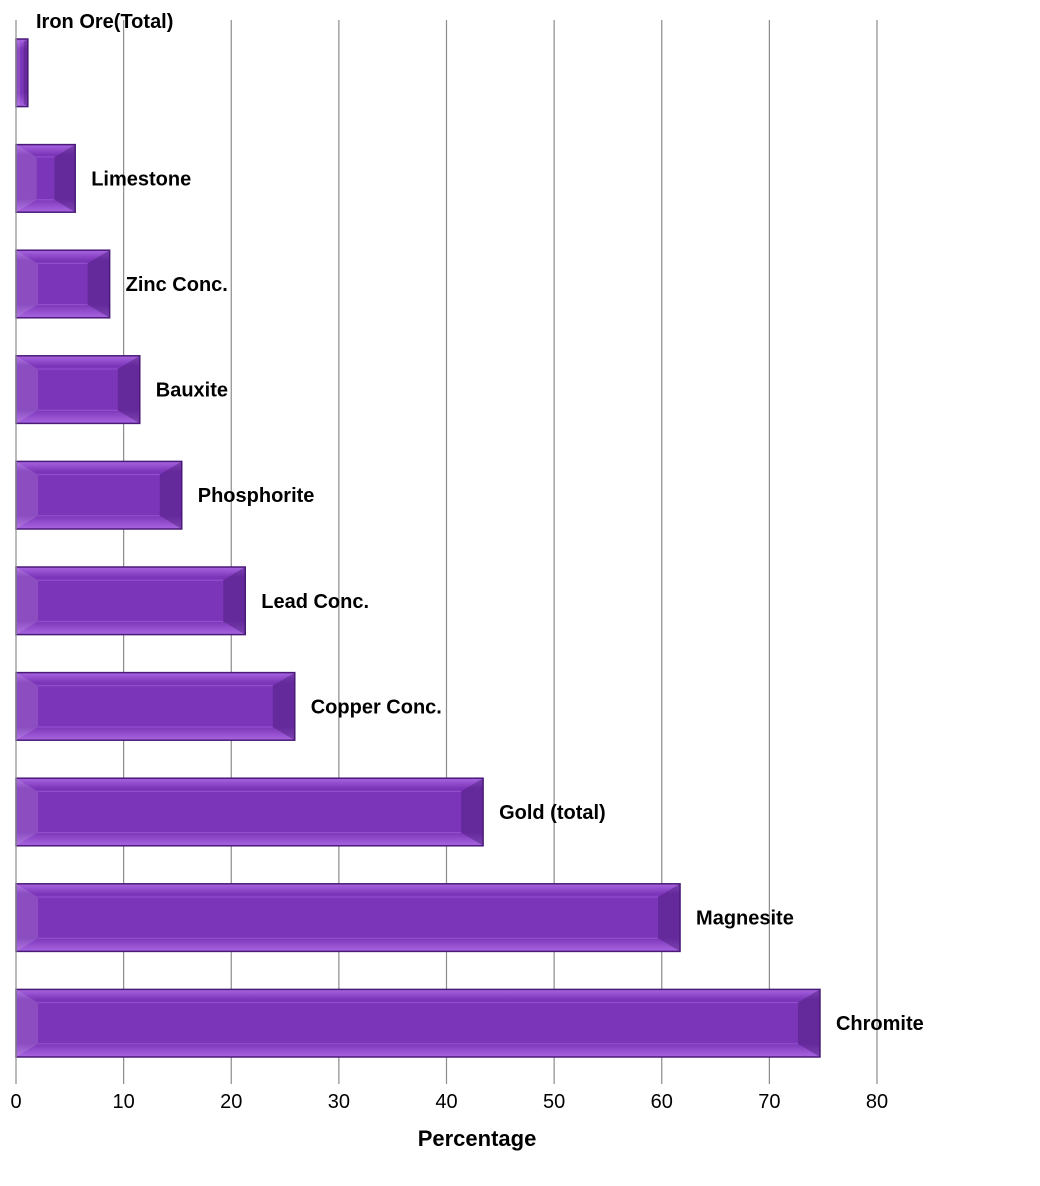 The height and width of the screenshot is (1186, 1040). I want to click on category-label: Chromite, so click(880, 1024).